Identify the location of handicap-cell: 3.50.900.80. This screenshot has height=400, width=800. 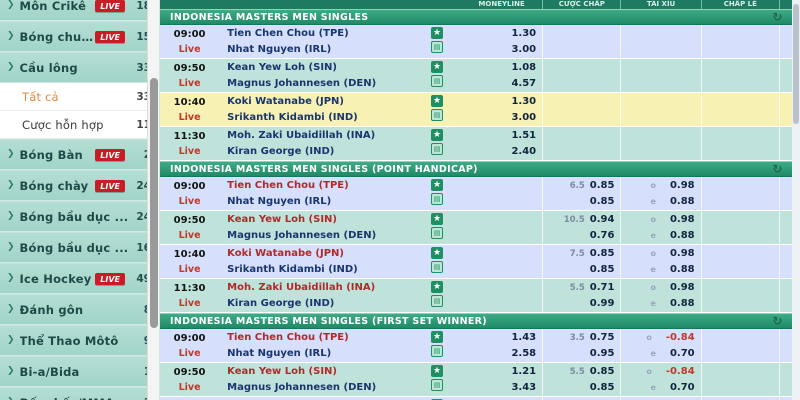
(582, 398).